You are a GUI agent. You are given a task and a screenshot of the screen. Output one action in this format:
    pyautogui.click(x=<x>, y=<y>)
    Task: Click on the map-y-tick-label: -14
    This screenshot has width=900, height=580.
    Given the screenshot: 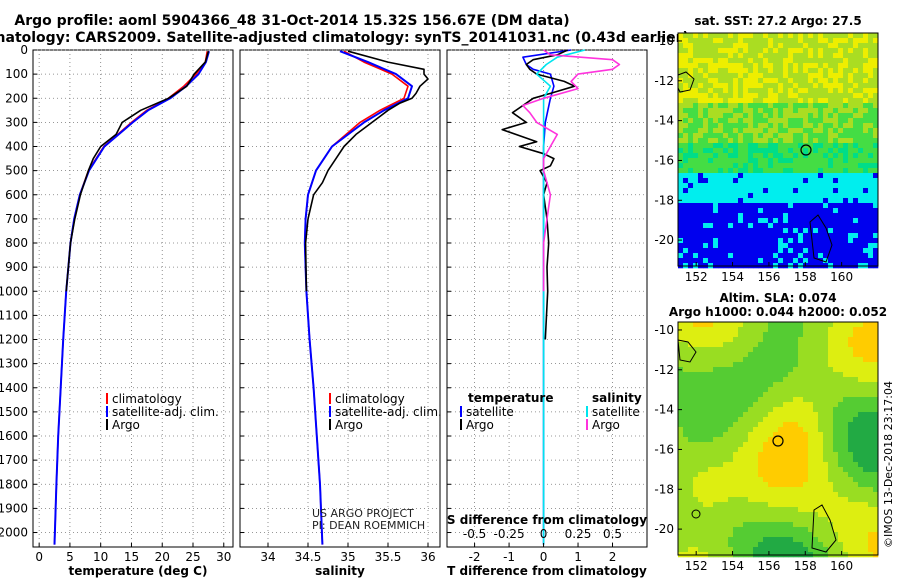 What is the action you would take?
    pyautogui.click(x=664, y=121)
    